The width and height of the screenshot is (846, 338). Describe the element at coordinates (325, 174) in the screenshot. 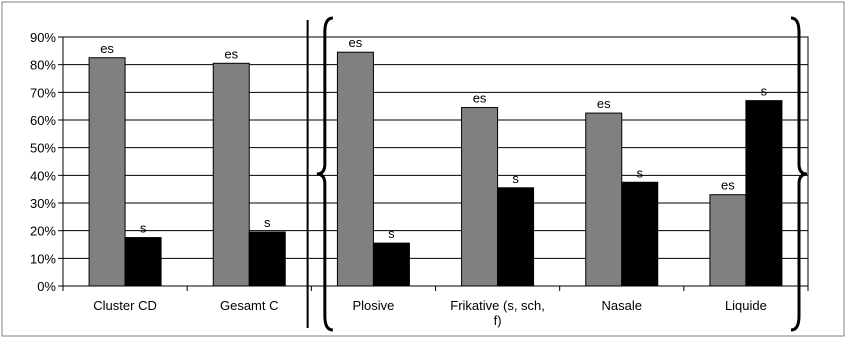

I see `left-curly-brace` at that location.